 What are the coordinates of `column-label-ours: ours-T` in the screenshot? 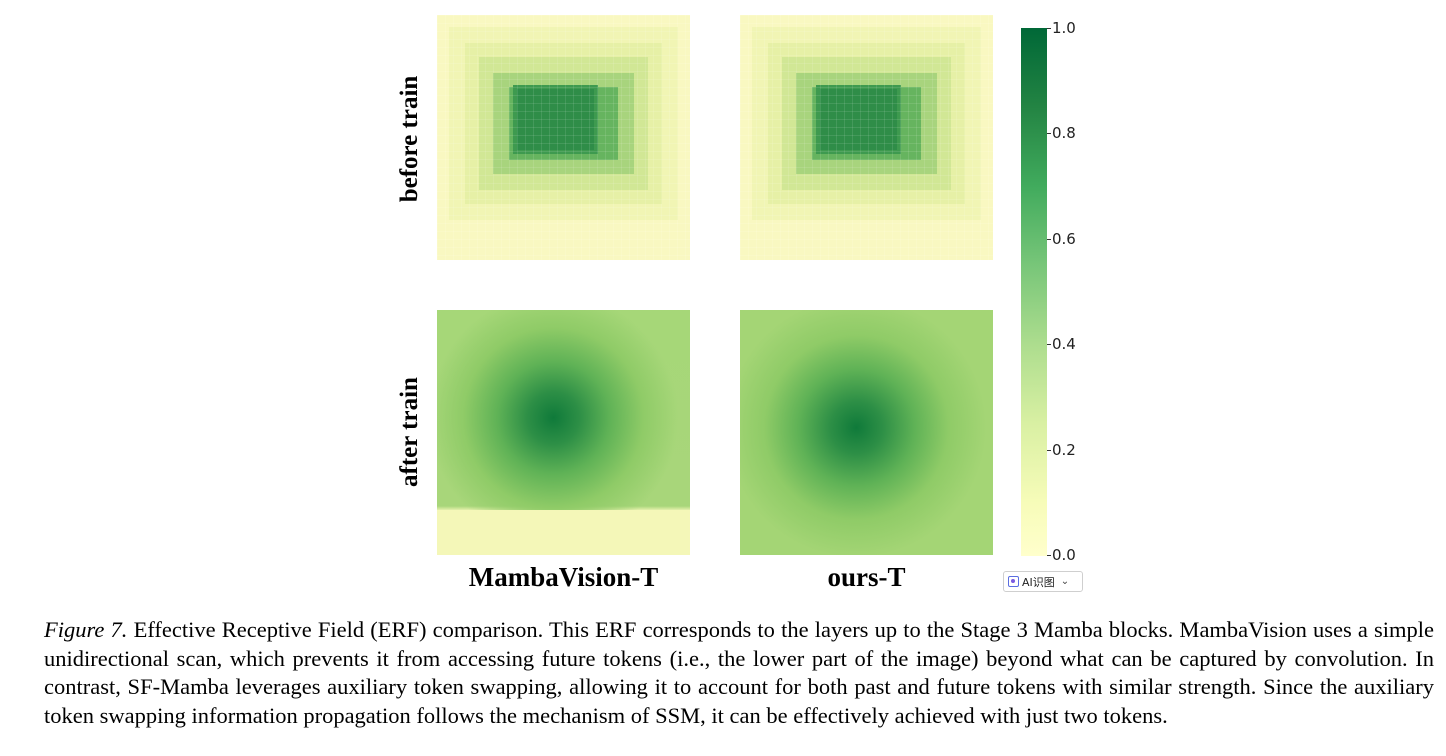 It's located at (866, 577).